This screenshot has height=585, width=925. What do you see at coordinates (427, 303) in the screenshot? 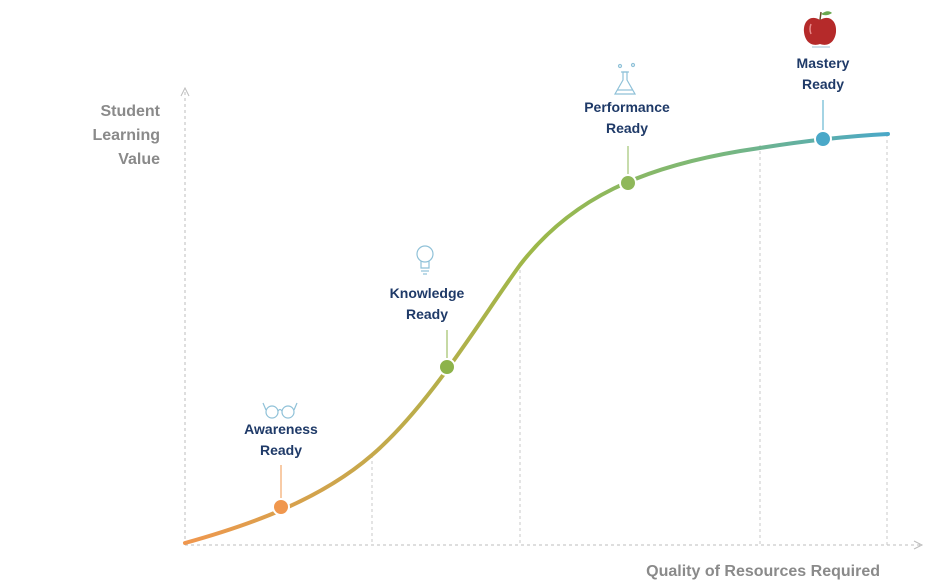
I see `stage-label-knowledge: Knowledge Ready` at bounding box center [427, 303].